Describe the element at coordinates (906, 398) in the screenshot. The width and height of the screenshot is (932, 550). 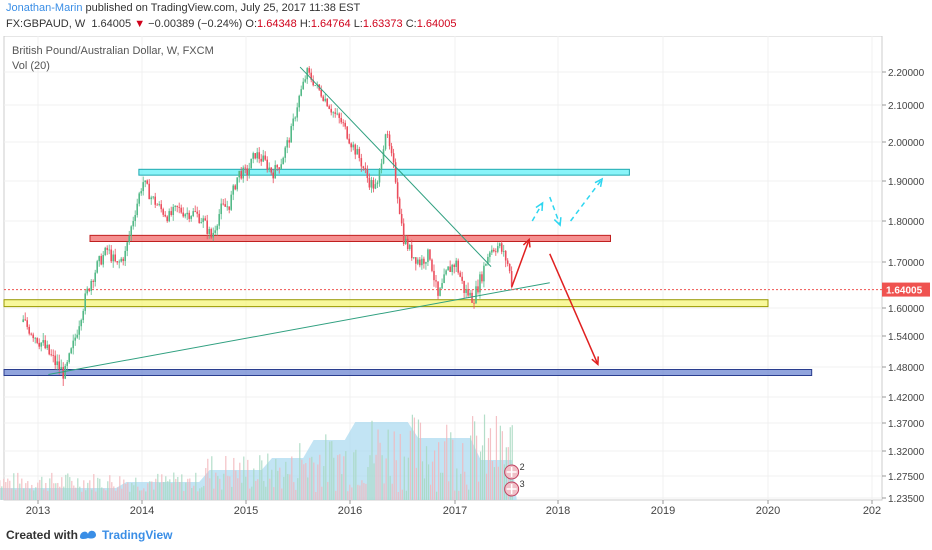
I see `y-tick-label: 1.42000` at that location.